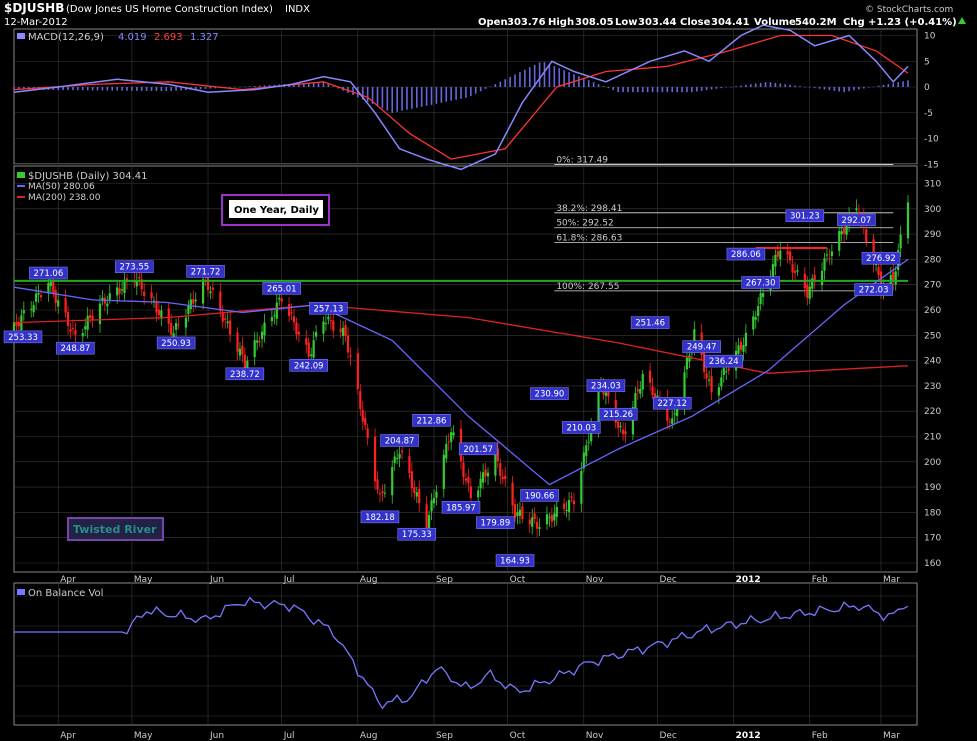 This screenshot has height=741, width=977. What do you see at coordinates (657, 22) in the screenshot?
I see `low-value: 303.44` at bounding box center [657, 22].